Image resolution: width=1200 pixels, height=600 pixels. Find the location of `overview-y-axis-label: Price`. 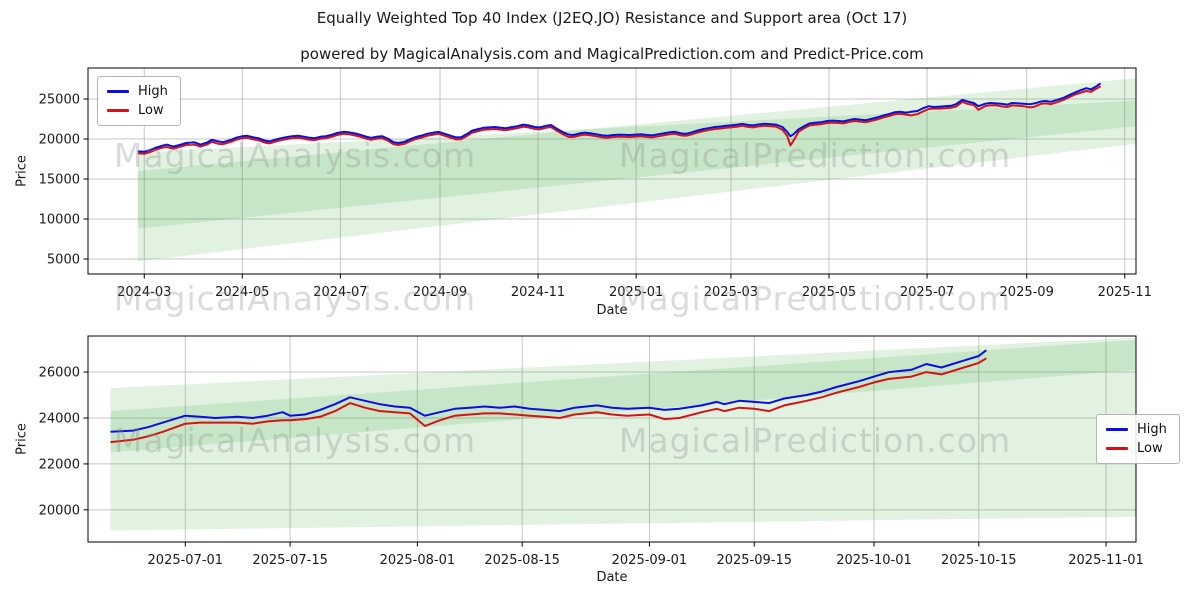

overview-y-axis-label: Price is located at coordinates (22, 171).